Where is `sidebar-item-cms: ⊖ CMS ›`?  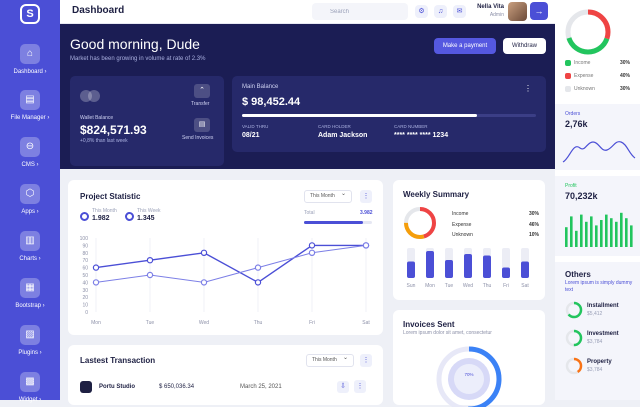 sidebar-item-cms: ⊖ CMS › is located at coordinates (30, 152).